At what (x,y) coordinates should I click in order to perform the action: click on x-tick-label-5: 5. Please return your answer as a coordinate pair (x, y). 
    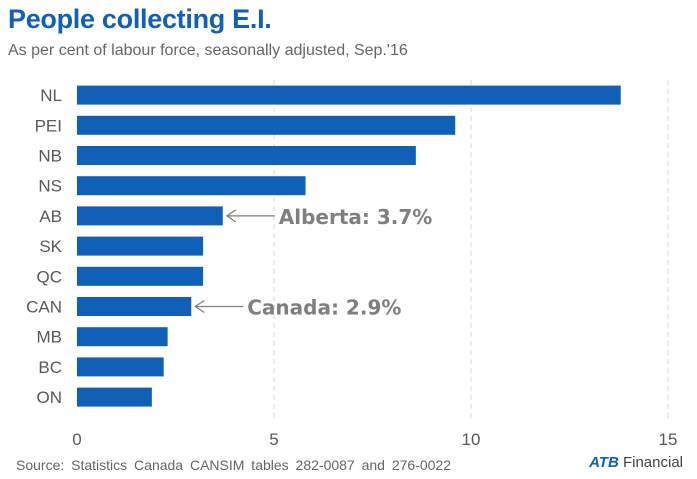
    Looking at the image, I should click on (273, 439).